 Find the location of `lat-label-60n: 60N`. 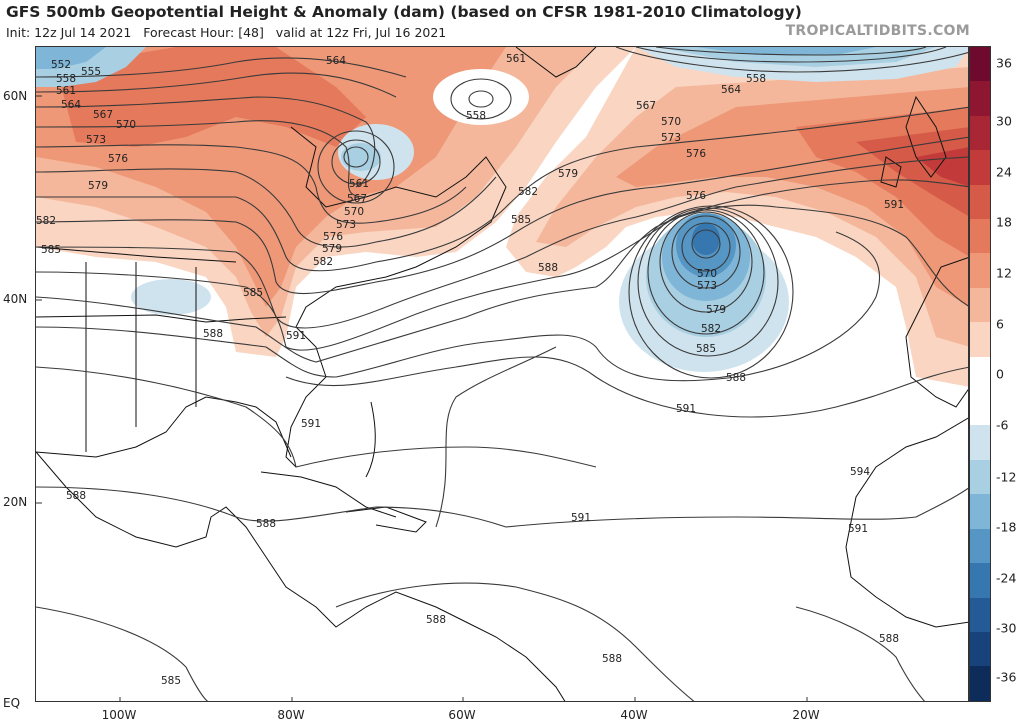

lat-label-60n: 60N is located at coordinates (15, 96).